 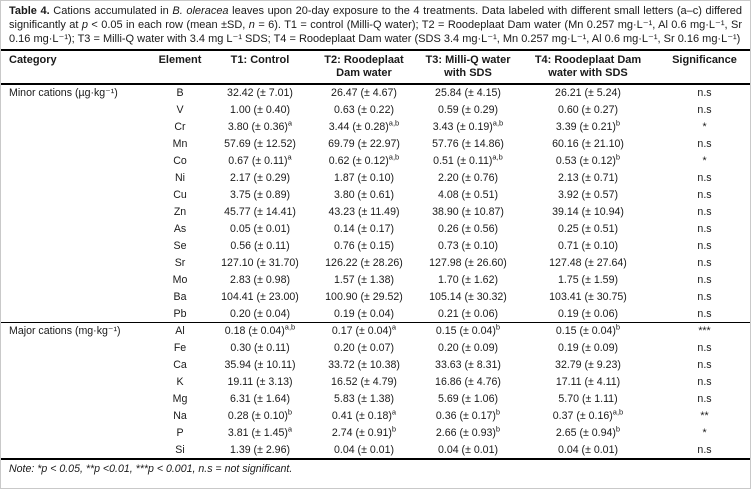 I want to click on t1-value-cell: 0.18 (± 0.04)a,b, so click(x=260, y=331).